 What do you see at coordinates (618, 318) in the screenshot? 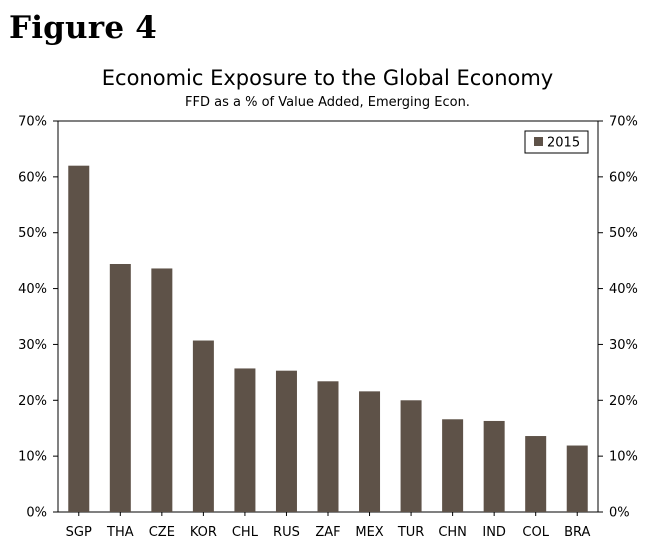
I see `right-axis: 0% 10% 20% 30% 40% 50% 60% 70%` at bounding box center [618, 318].